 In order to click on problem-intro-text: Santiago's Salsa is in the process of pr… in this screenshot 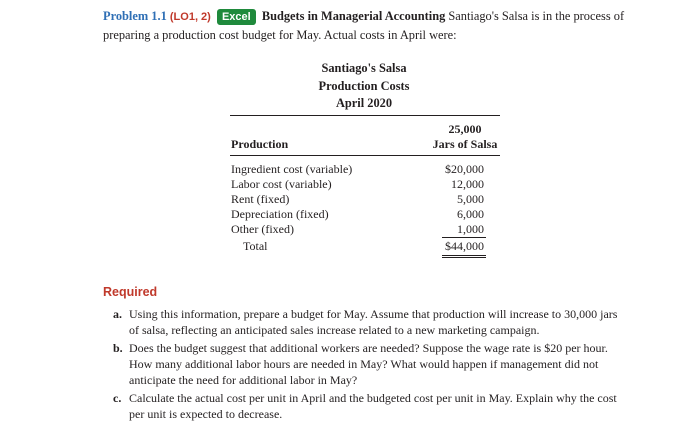, I will do `click(364, 25)`.